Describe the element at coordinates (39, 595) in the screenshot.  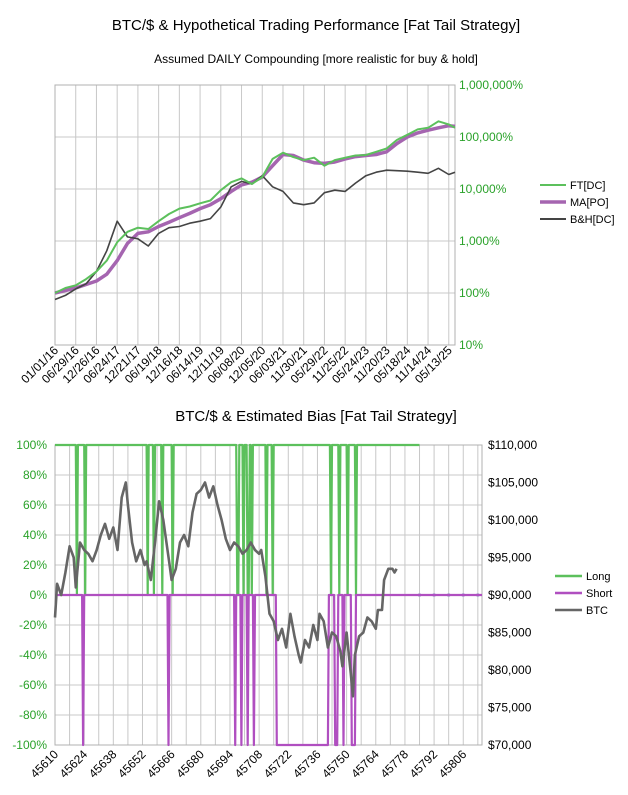
I see `y-left-tick-label: 0%` at that location.